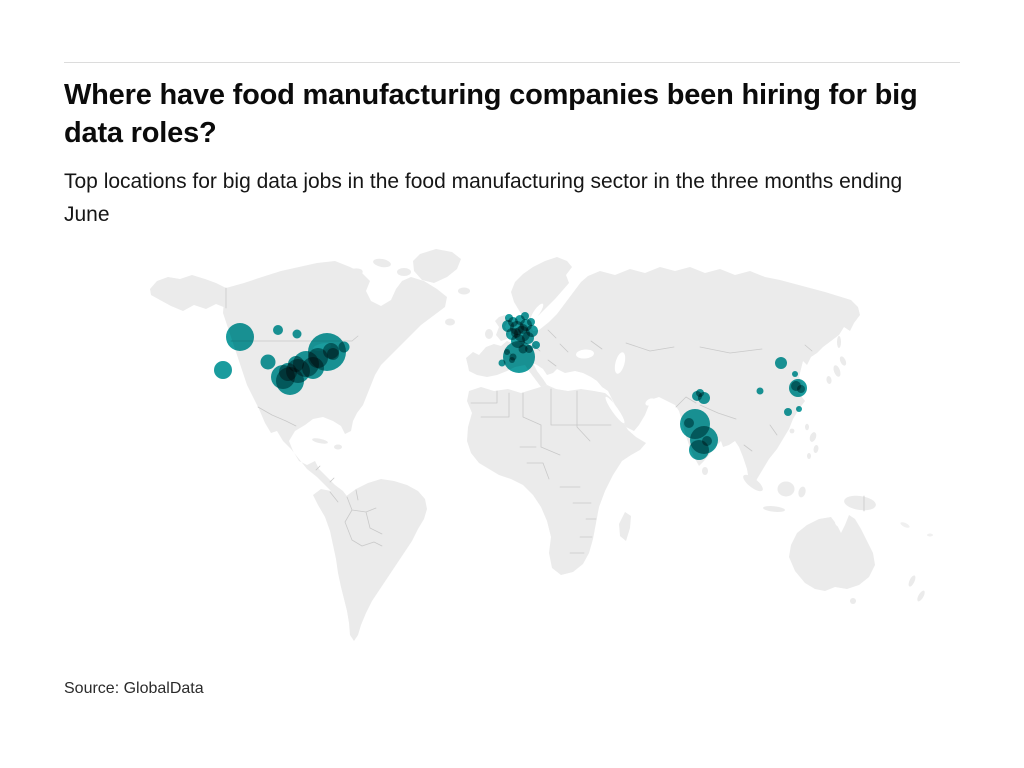 Image resolution: width=1024 pixels, height=768 pixels. What do you see at coordinates (489, 334) in the screenshot?
I see `island-ireland` at bounding box center [489, 334].